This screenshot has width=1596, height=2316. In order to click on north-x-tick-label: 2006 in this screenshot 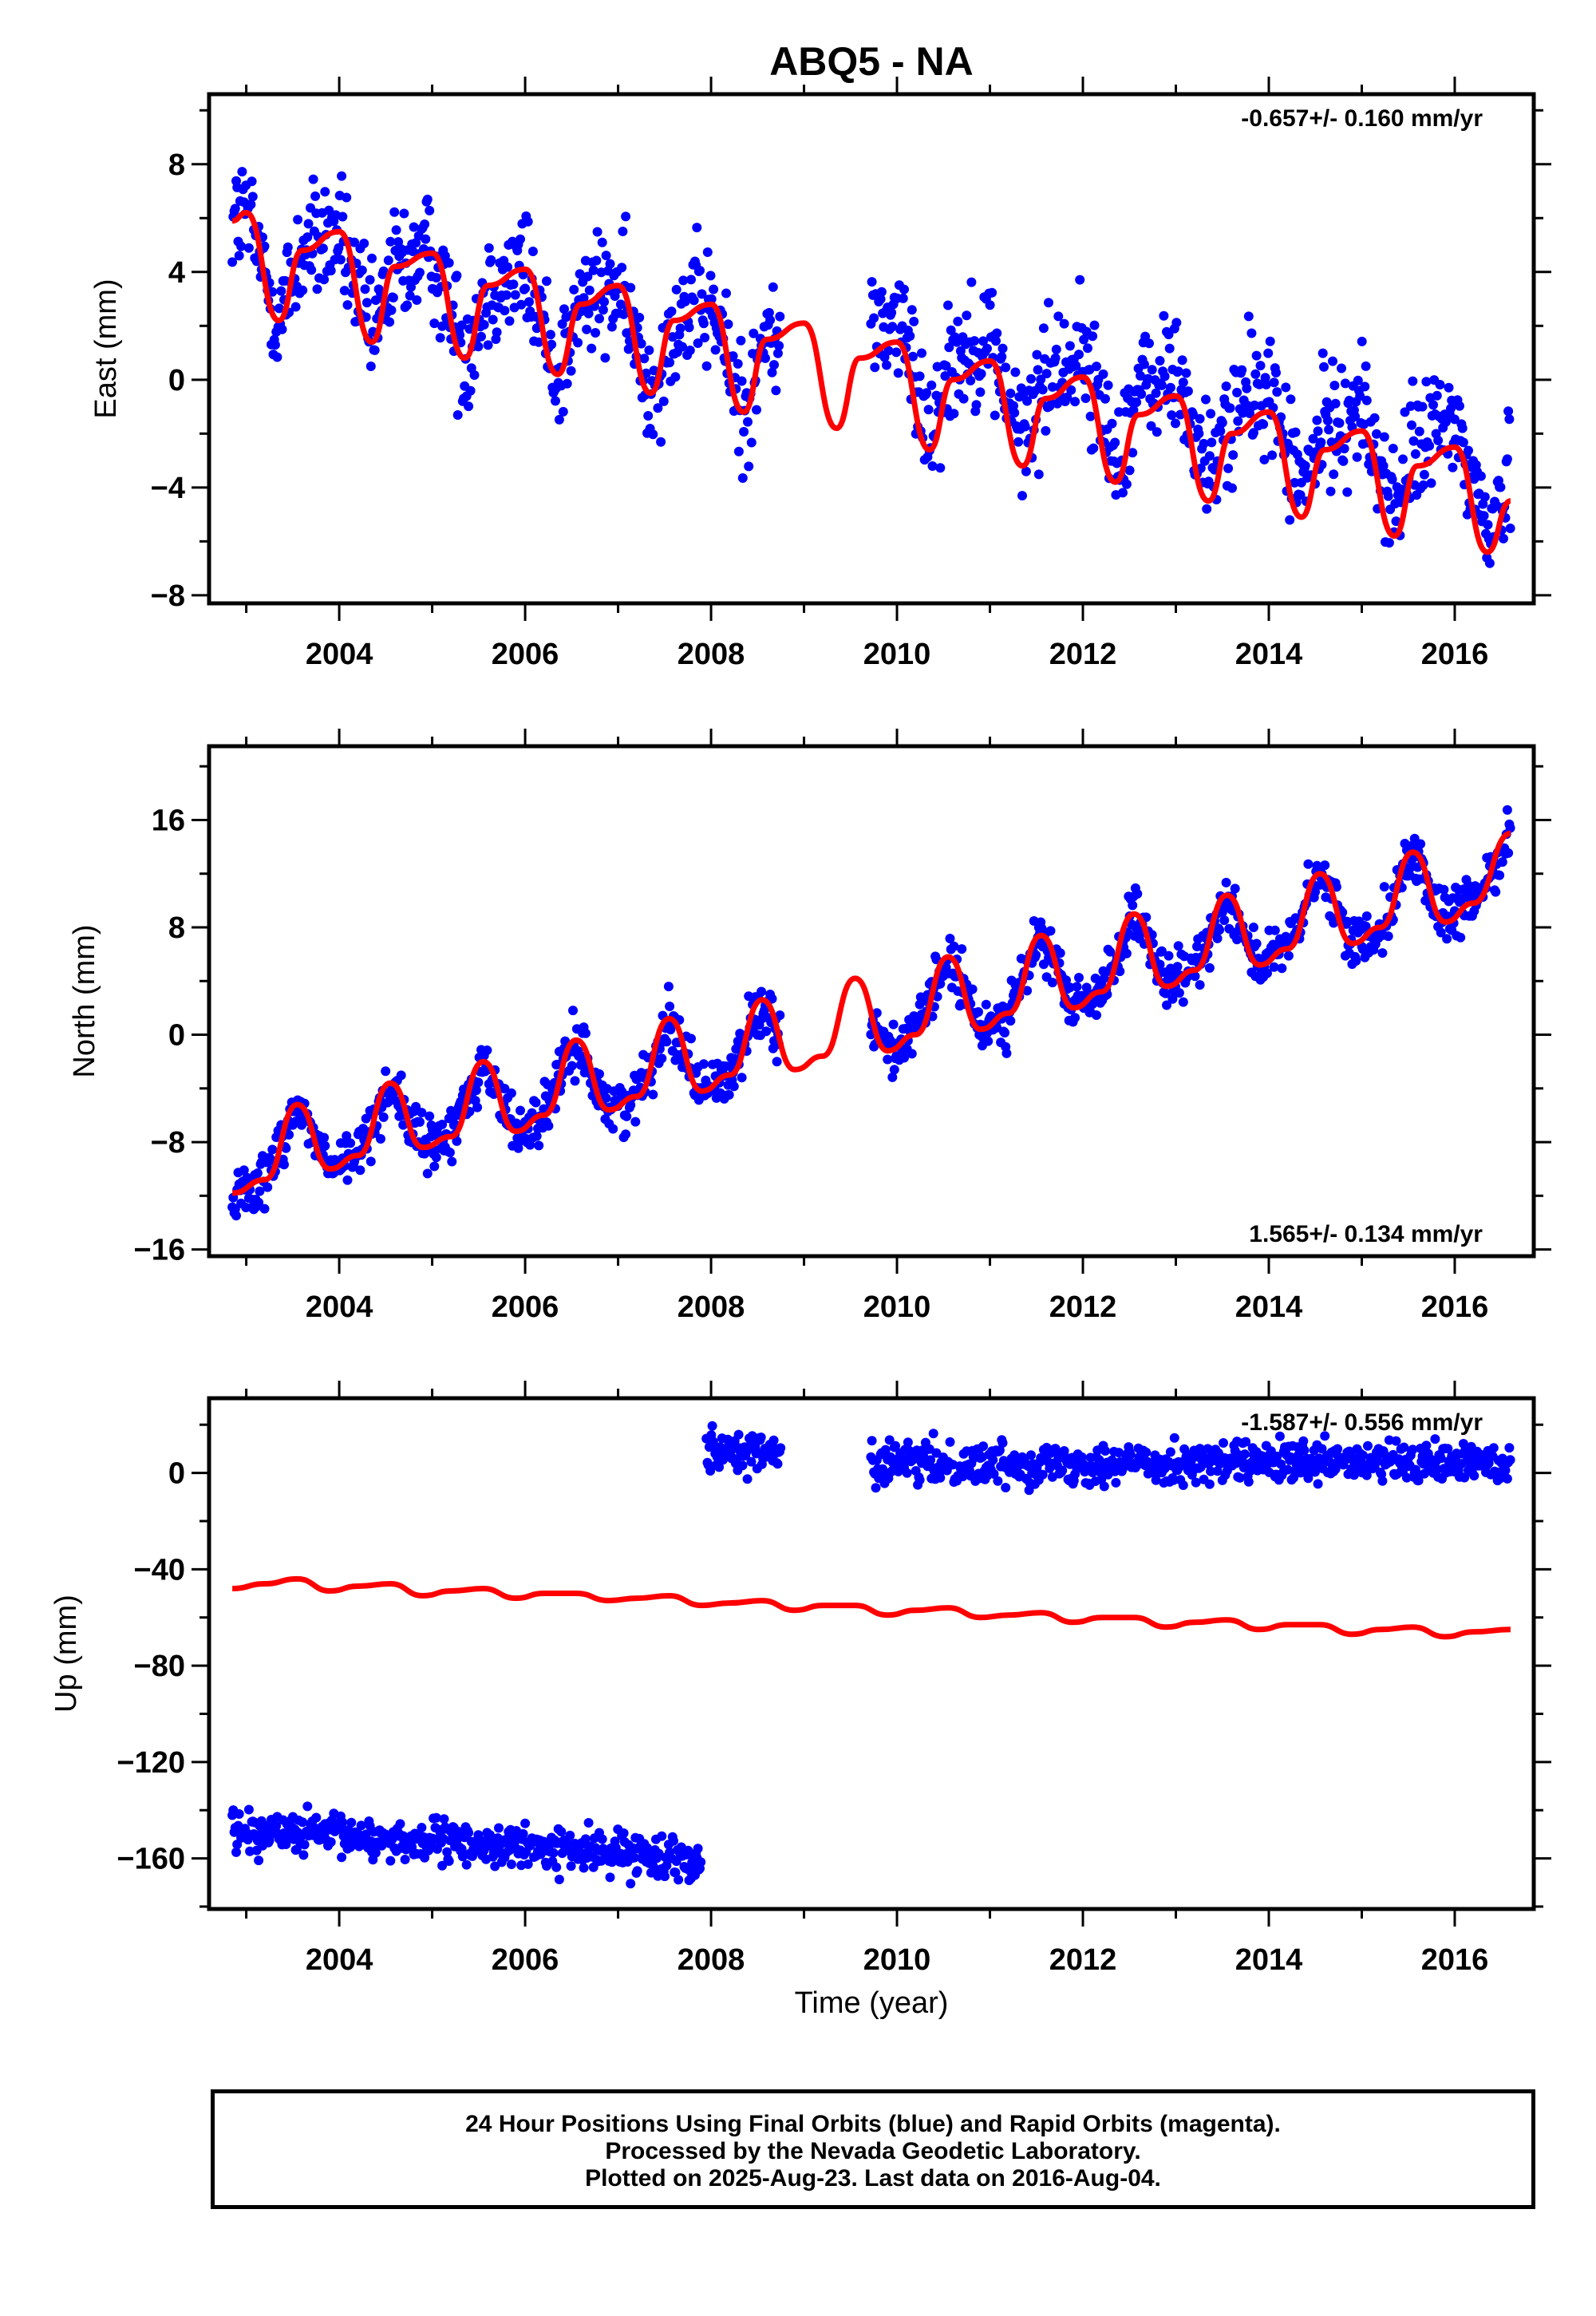, I will do `click(525, 1307)`.